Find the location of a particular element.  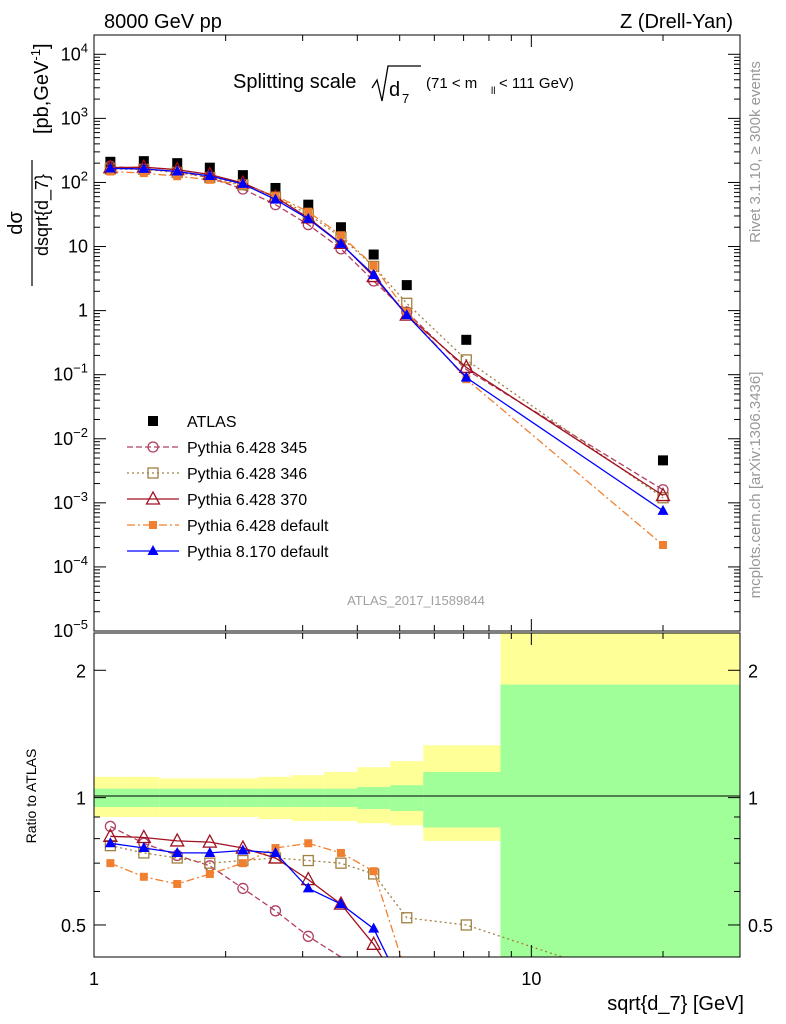

legend-label: Pythia 6.428 default is located at coordinates (258, 526).